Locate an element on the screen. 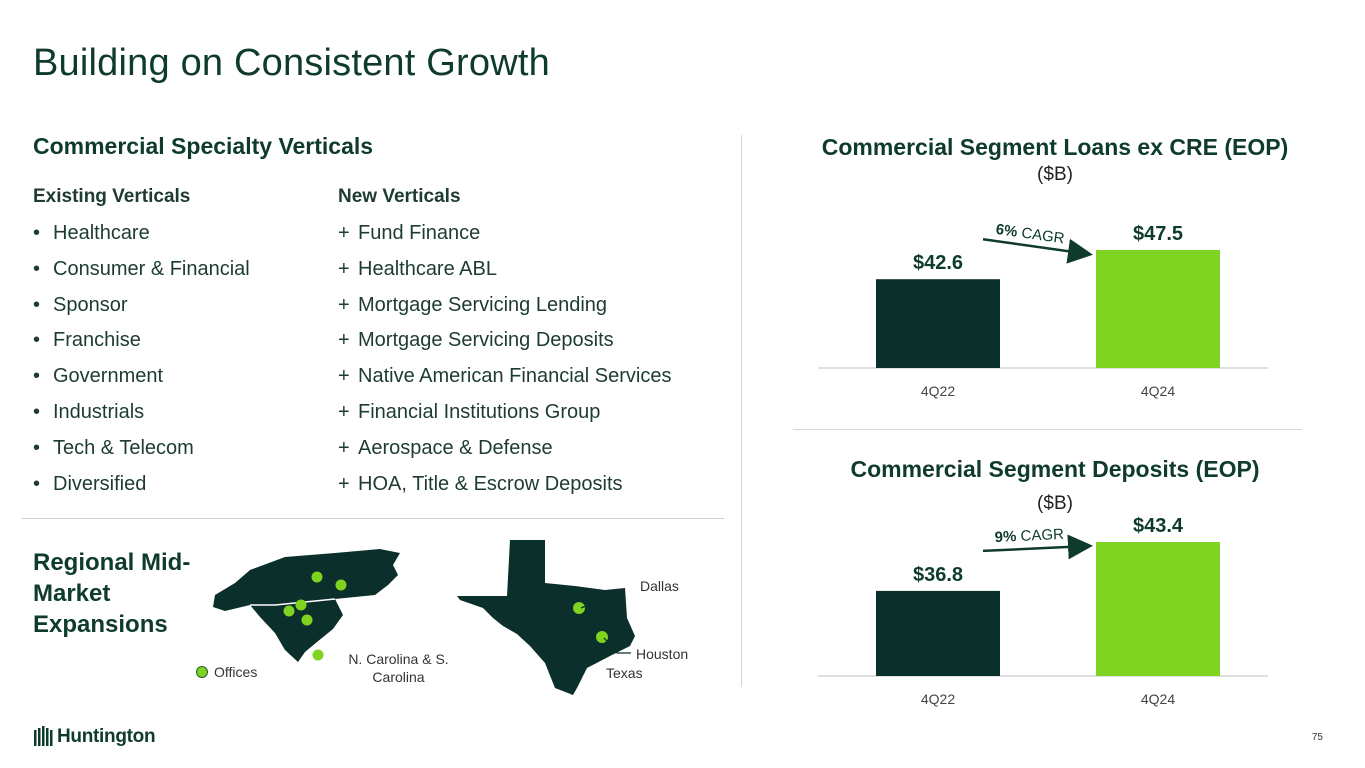 Image resolution: width=1365 pixels, height=768 pixels. list-item: + Healthcare ABL is located at coordinates (504, 270).